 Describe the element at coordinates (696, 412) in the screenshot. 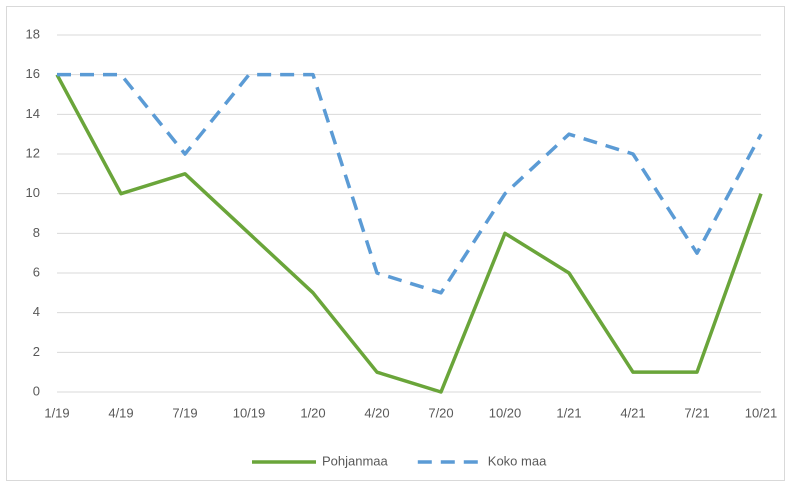

I see `x-tick-label: 7/21` at that location.